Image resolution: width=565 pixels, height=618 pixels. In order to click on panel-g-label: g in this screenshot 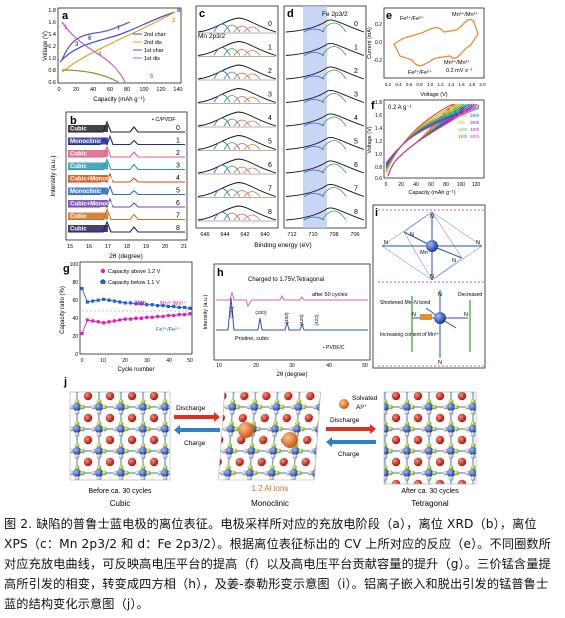, I will do `click(66, 269)`.